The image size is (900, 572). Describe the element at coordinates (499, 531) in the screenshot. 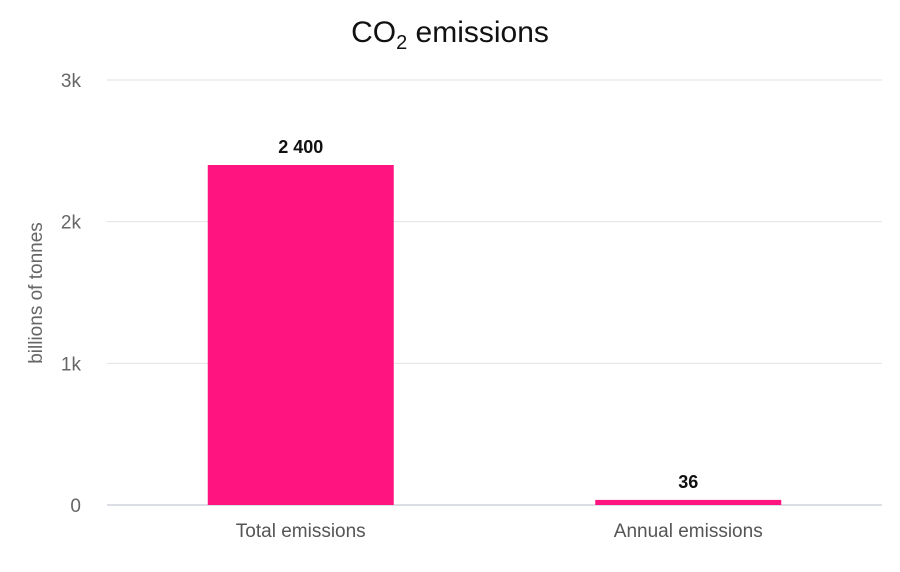

I see `x-axis-ticks: Total emissions Annual emissions` at that location.